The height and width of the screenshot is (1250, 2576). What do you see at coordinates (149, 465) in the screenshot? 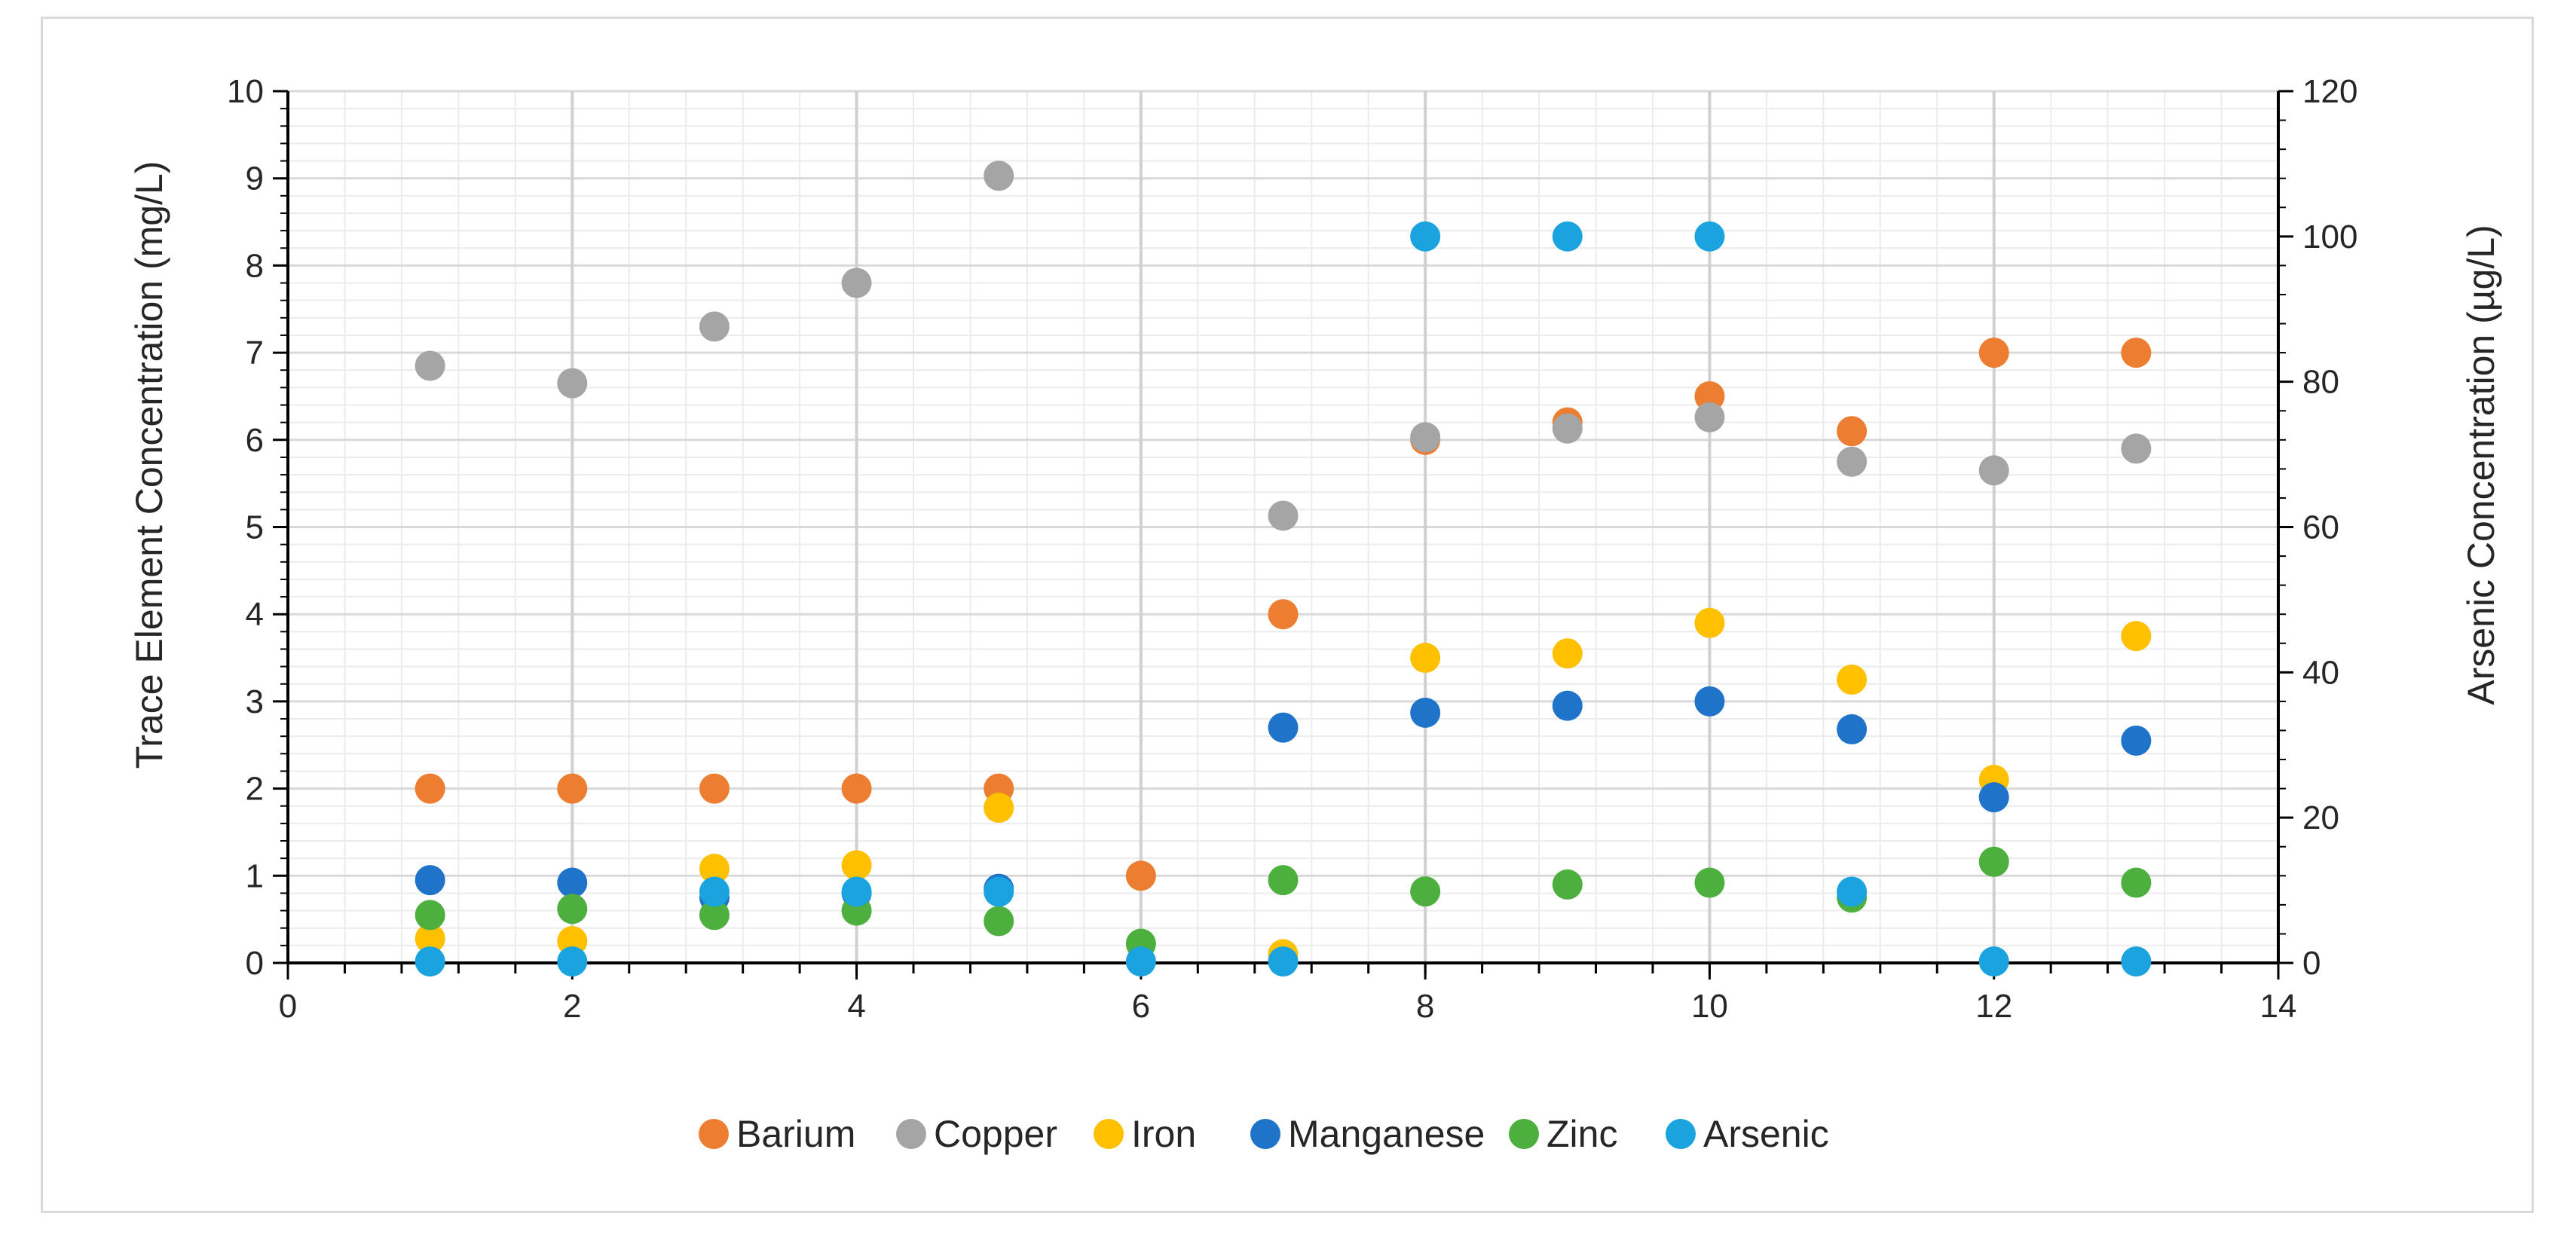
I see `y-axis-title: Trace Element Concentration (mg/L)` at bounding box center [149, 465].